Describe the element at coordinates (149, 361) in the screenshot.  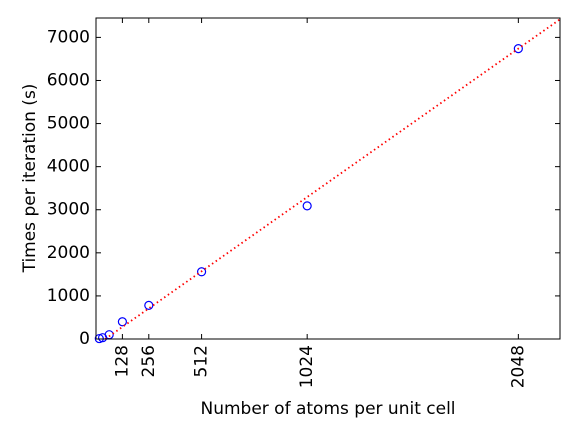
I see `x-tick-label: 256` at that location.